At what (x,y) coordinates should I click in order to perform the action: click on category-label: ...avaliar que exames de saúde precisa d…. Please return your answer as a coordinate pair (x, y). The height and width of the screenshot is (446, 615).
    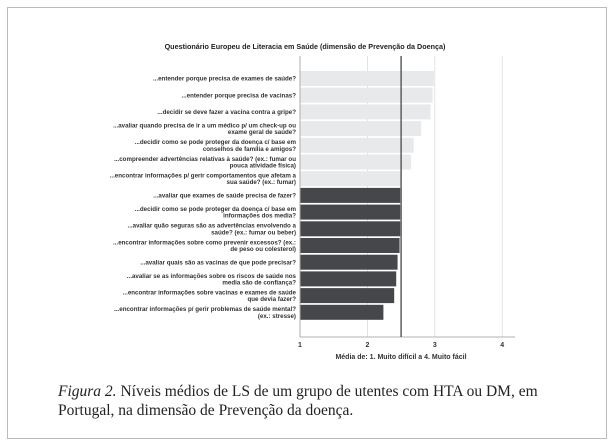
    Looking at the image, I should click on (224, 196).